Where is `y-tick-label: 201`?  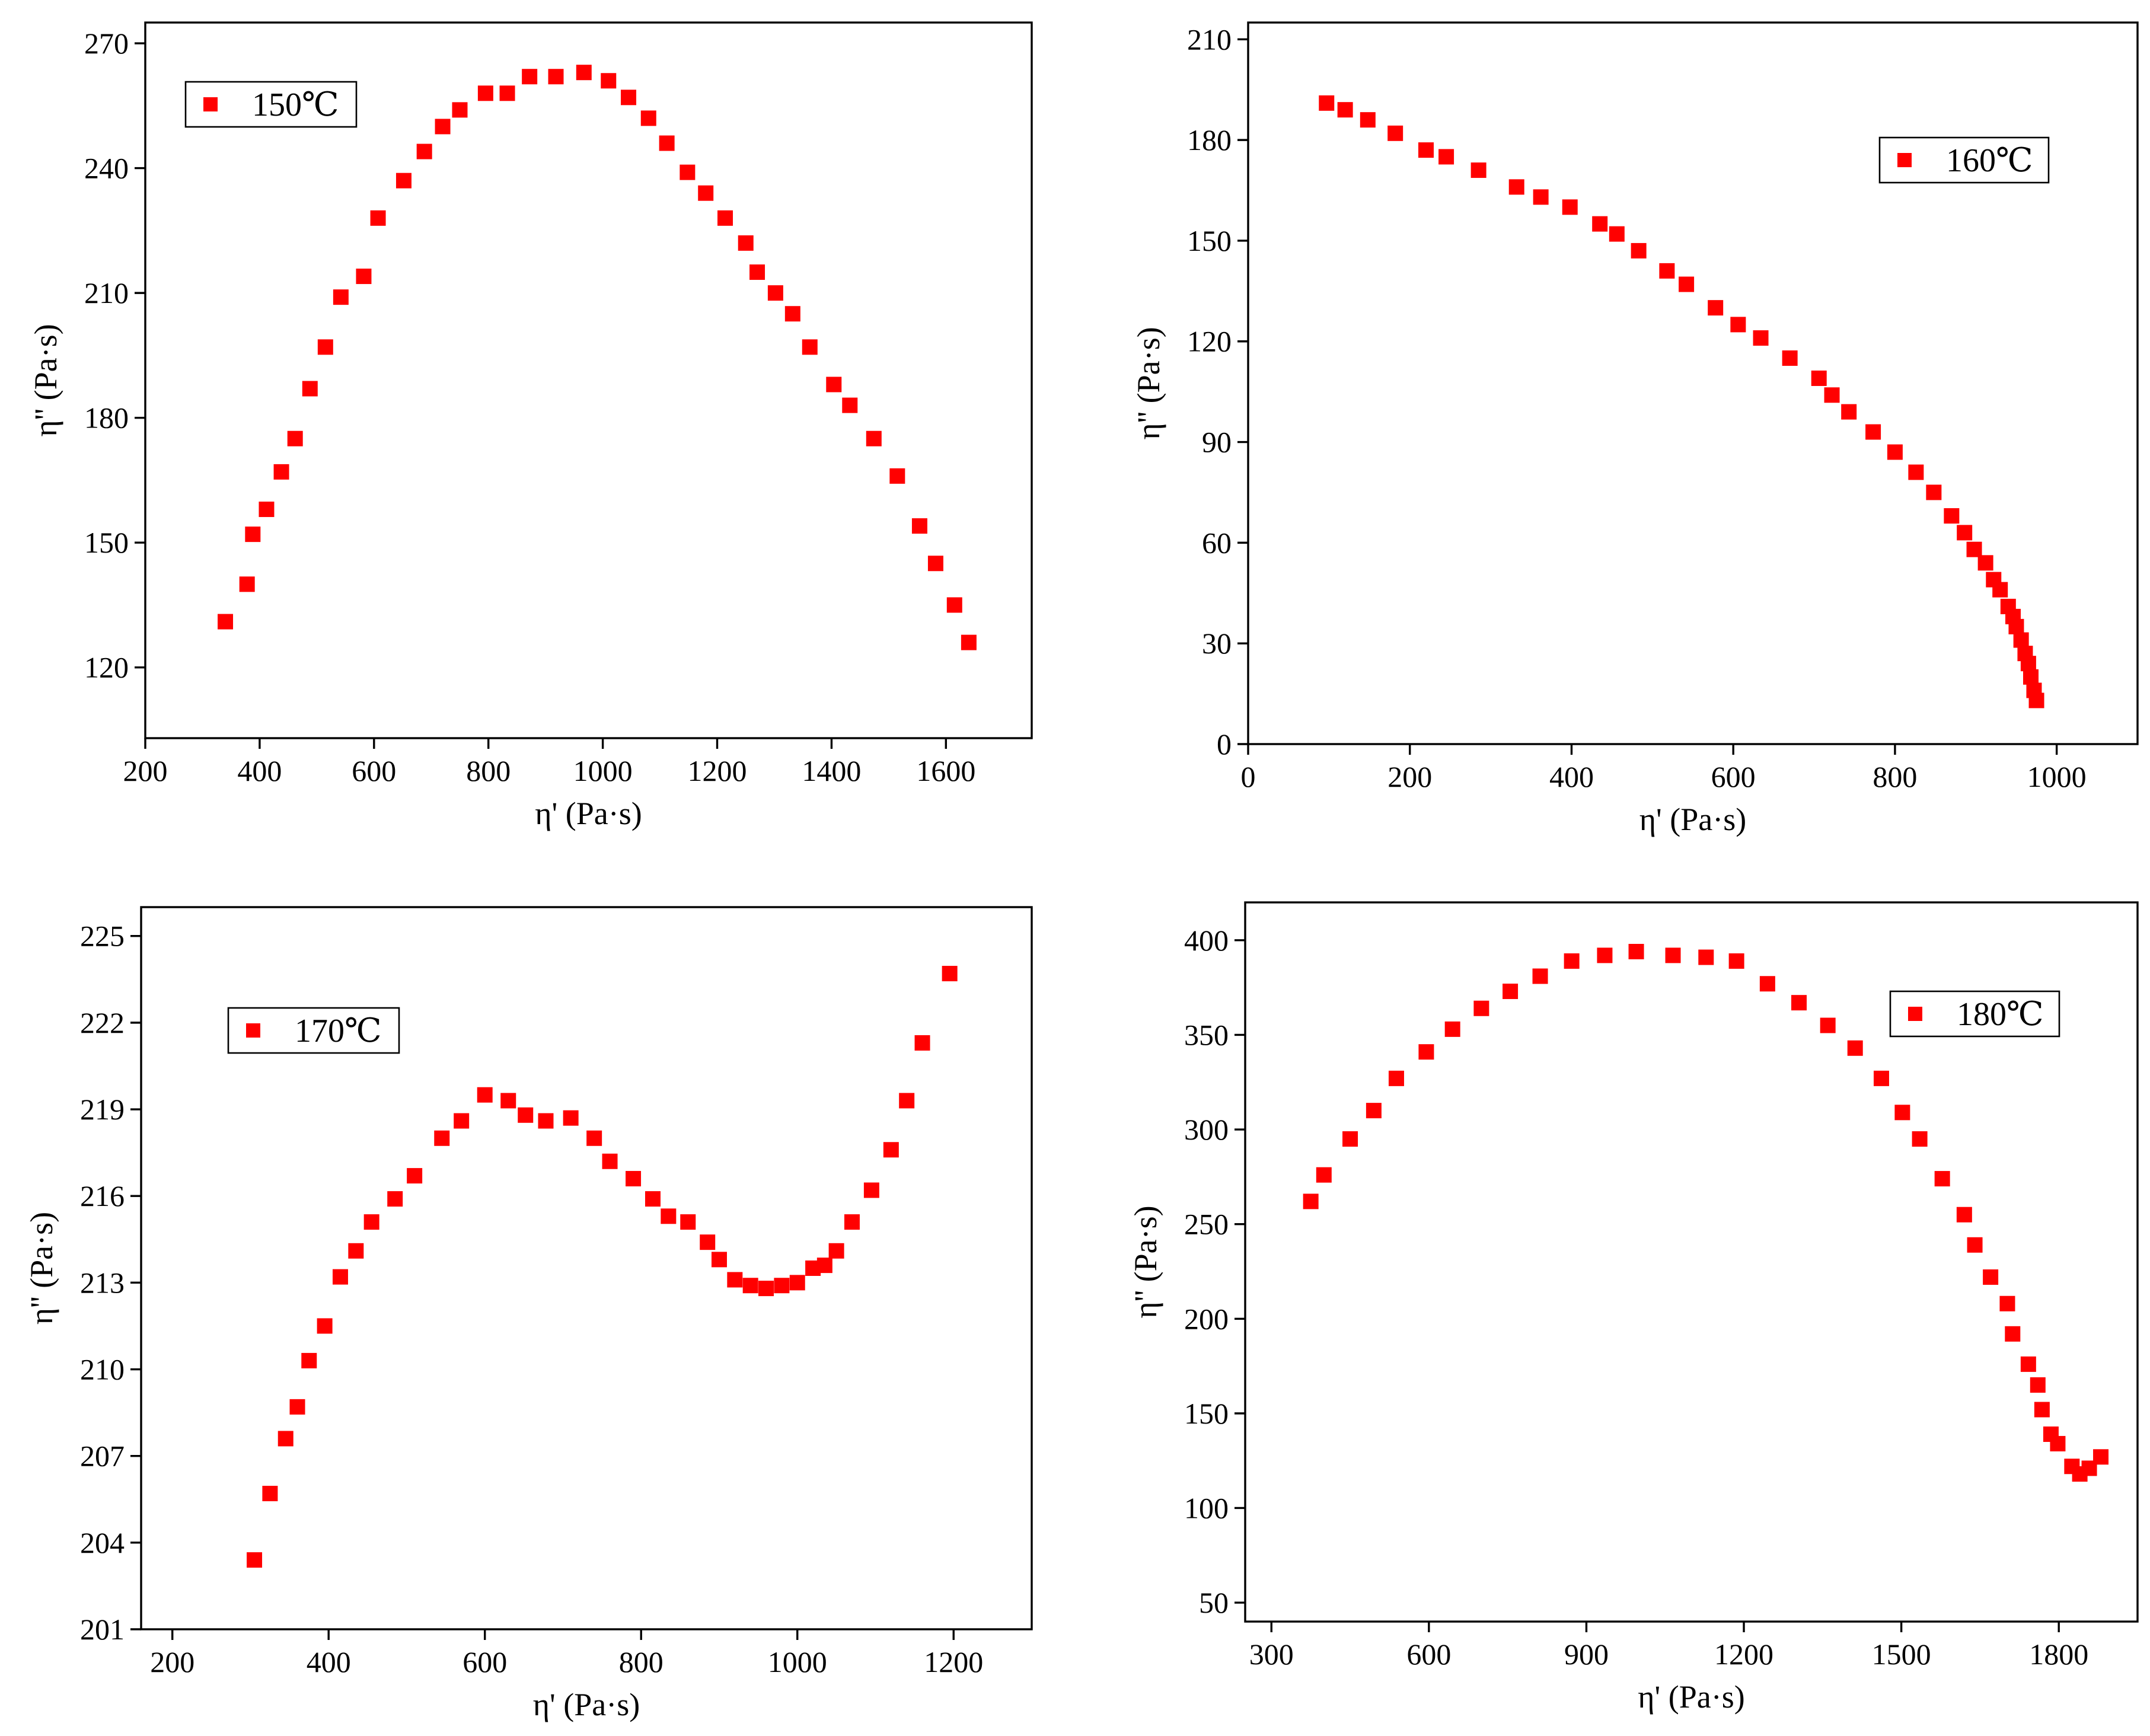 y-tick-label: 201 is located at coordinates (102, 1630).